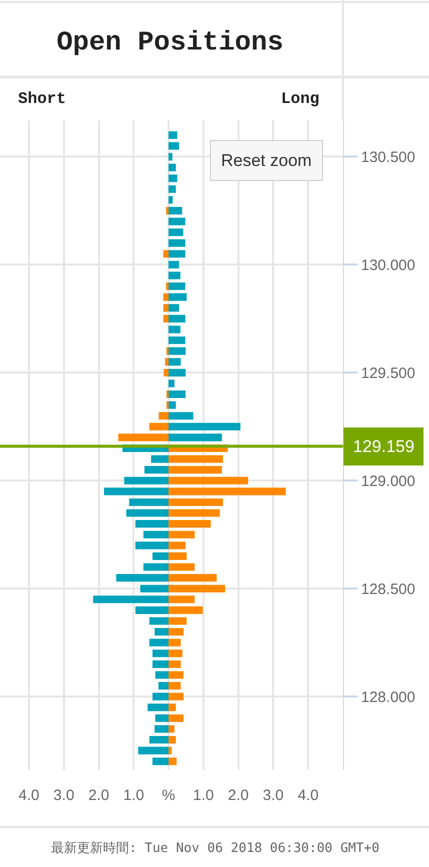 This screenshot has height=867, width=429. What do you see at coordinates (300, 99) in the screenshot?
I see `text: Long` at bounding box center [300, 99].